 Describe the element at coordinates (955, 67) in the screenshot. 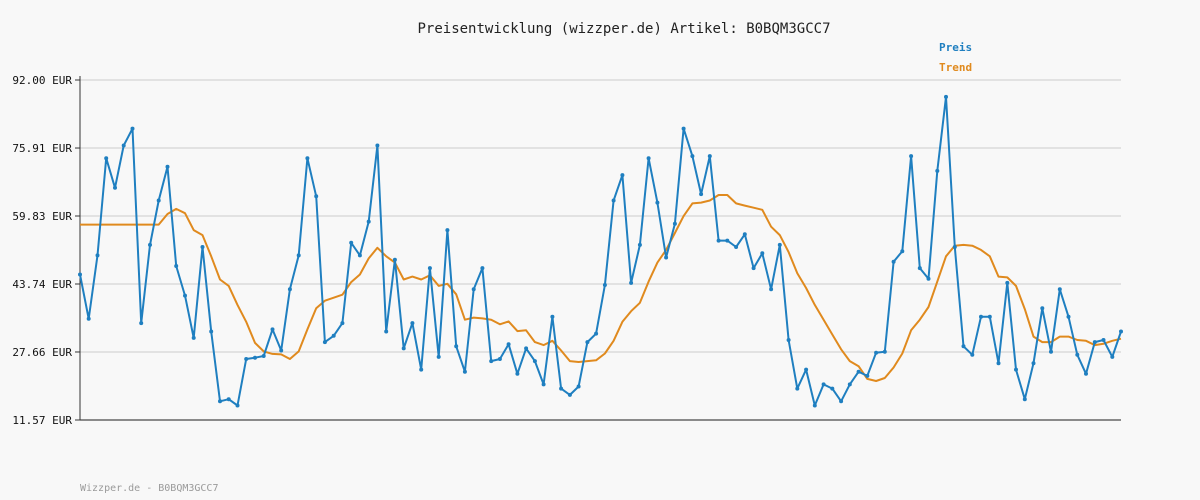

I see `legend-trend: Trend` at that location.